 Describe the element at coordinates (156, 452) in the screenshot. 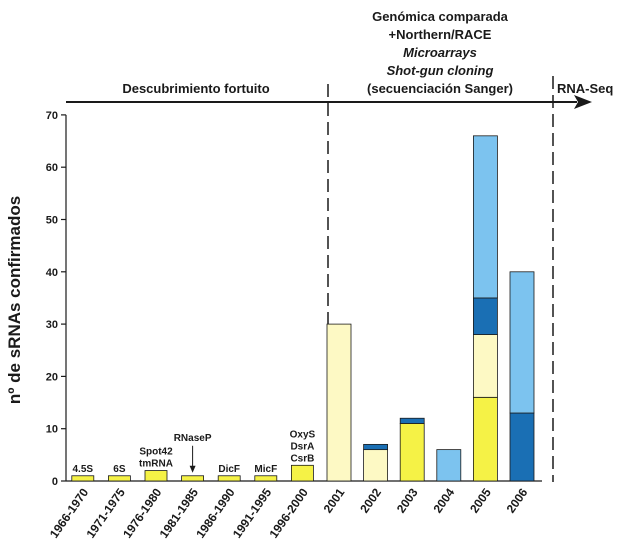

I see `bar-annotation-label: Spot42` at that location.